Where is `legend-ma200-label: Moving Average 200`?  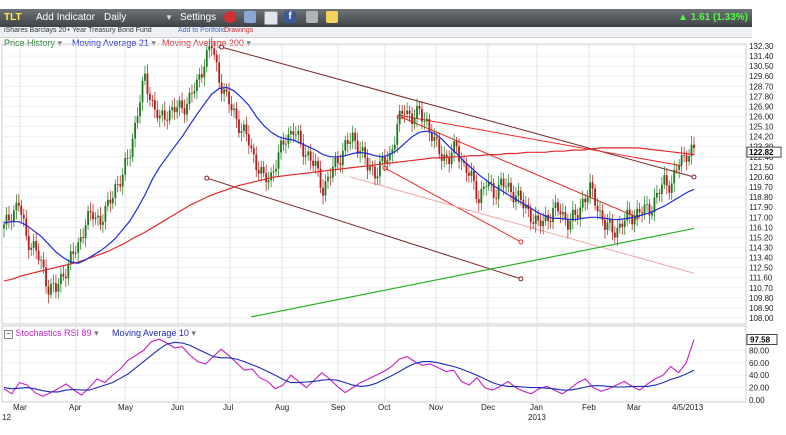 legend-ma200-label: Moving Average 200 is located at coordinates (203, 43).